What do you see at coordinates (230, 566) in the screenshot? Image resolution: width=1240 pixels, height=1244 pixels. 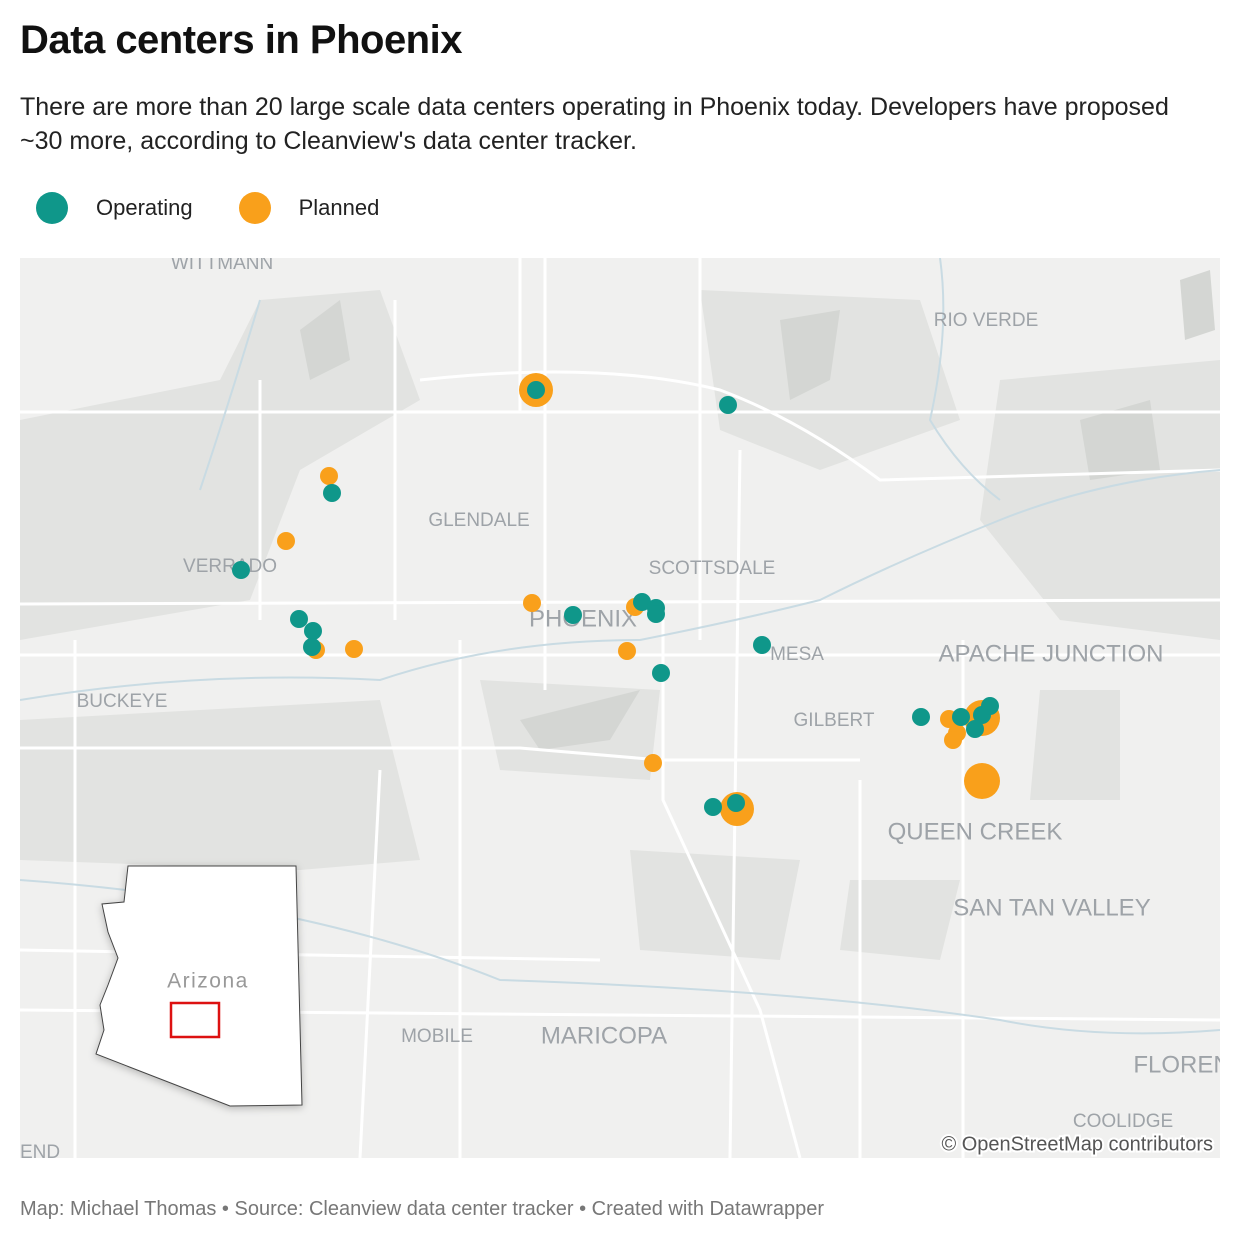 I see `place-label: VERRADO` at bounding box center [230, 566].